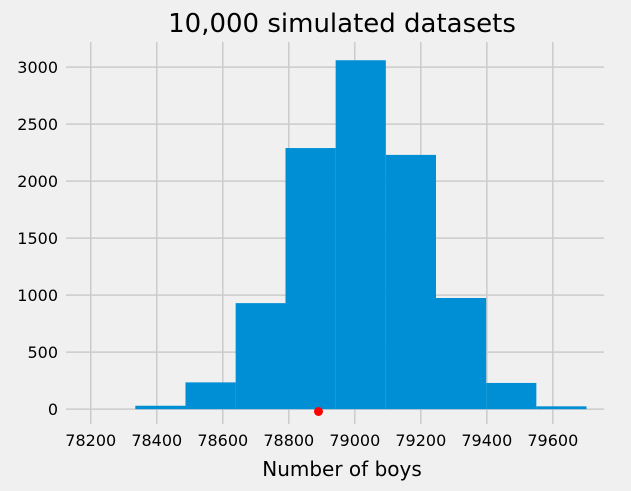 Image resolution: width=631 pixels, height=491 pixels. I want to click on y-tick-label: 0, so click(53, 409).